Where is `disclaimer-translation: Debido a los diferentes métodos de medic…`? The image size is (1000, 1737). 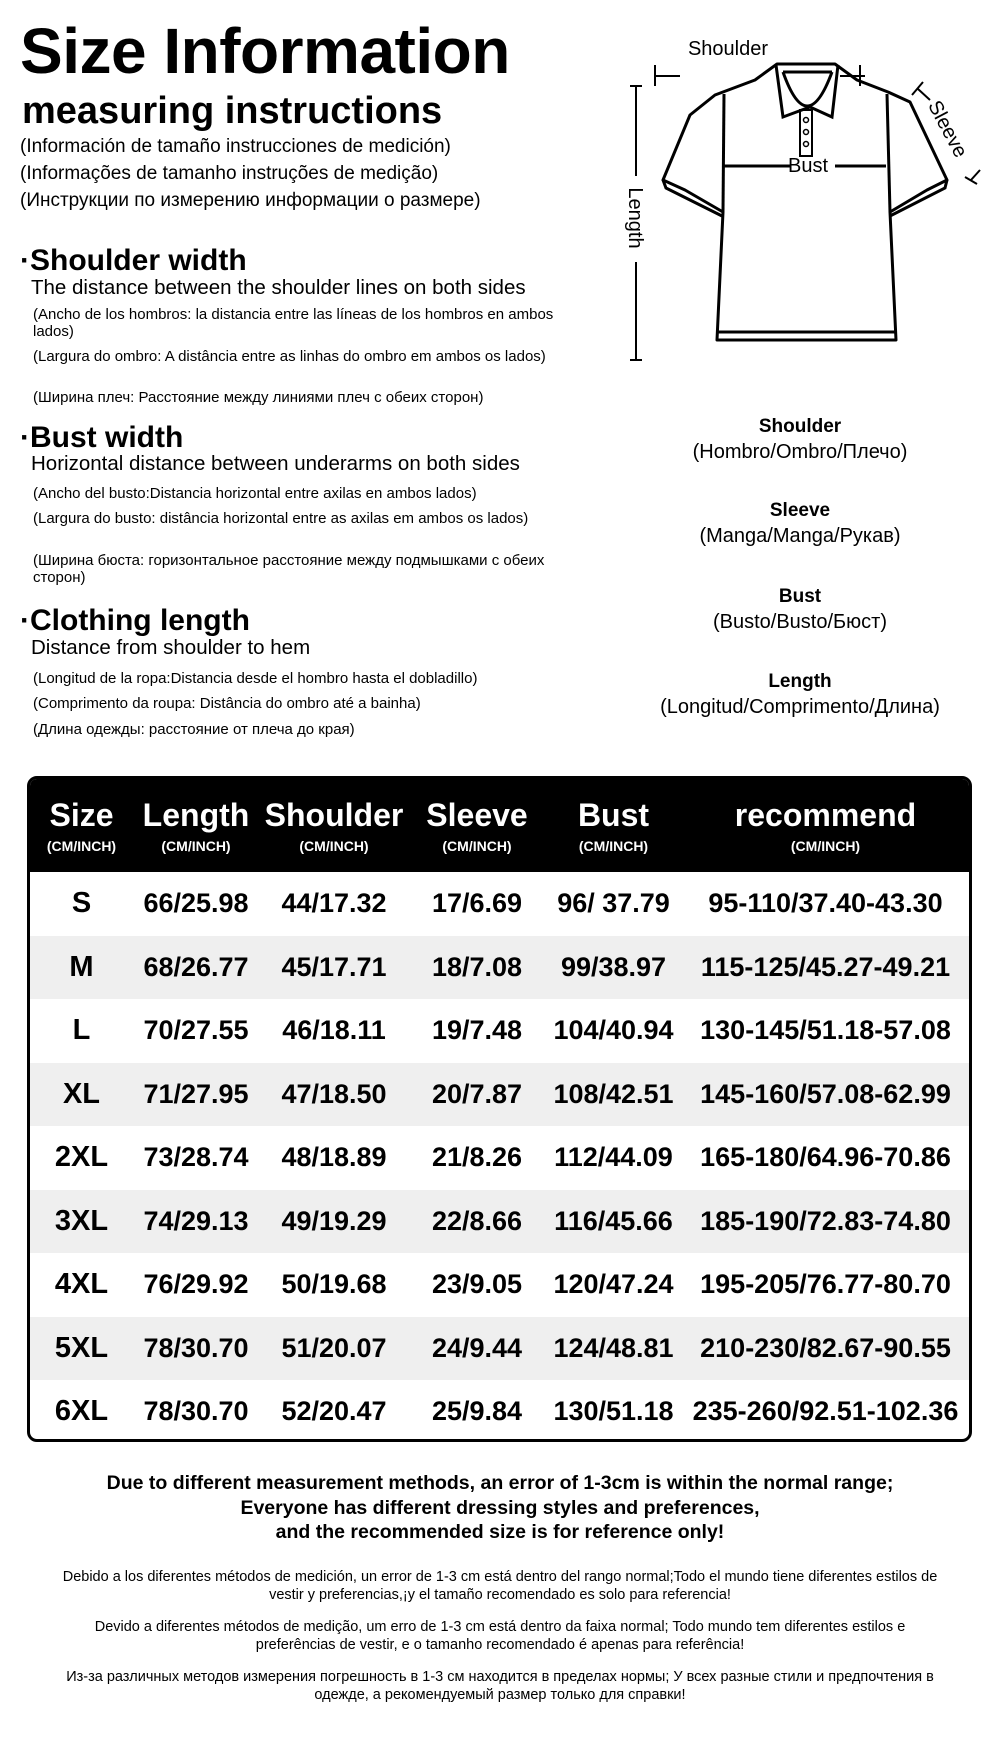 disclaimer-translation: Debido a los diferentes métodos de medic… is located at coordinates (500, 1586).